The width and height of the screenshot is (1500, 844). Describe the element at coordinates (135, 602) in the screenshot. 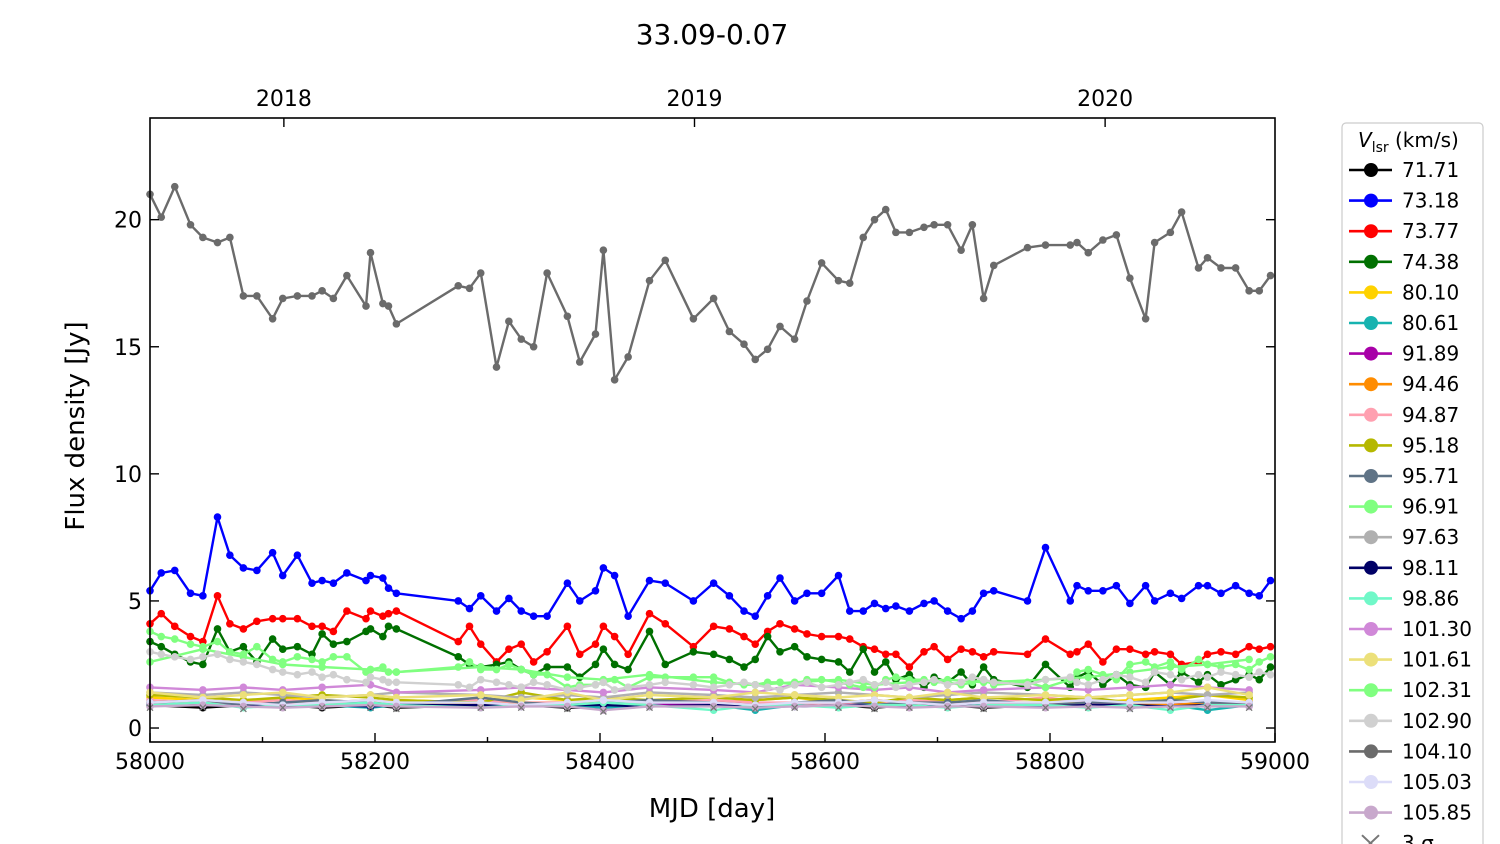

I see `y-tick-label: 5` at that location.